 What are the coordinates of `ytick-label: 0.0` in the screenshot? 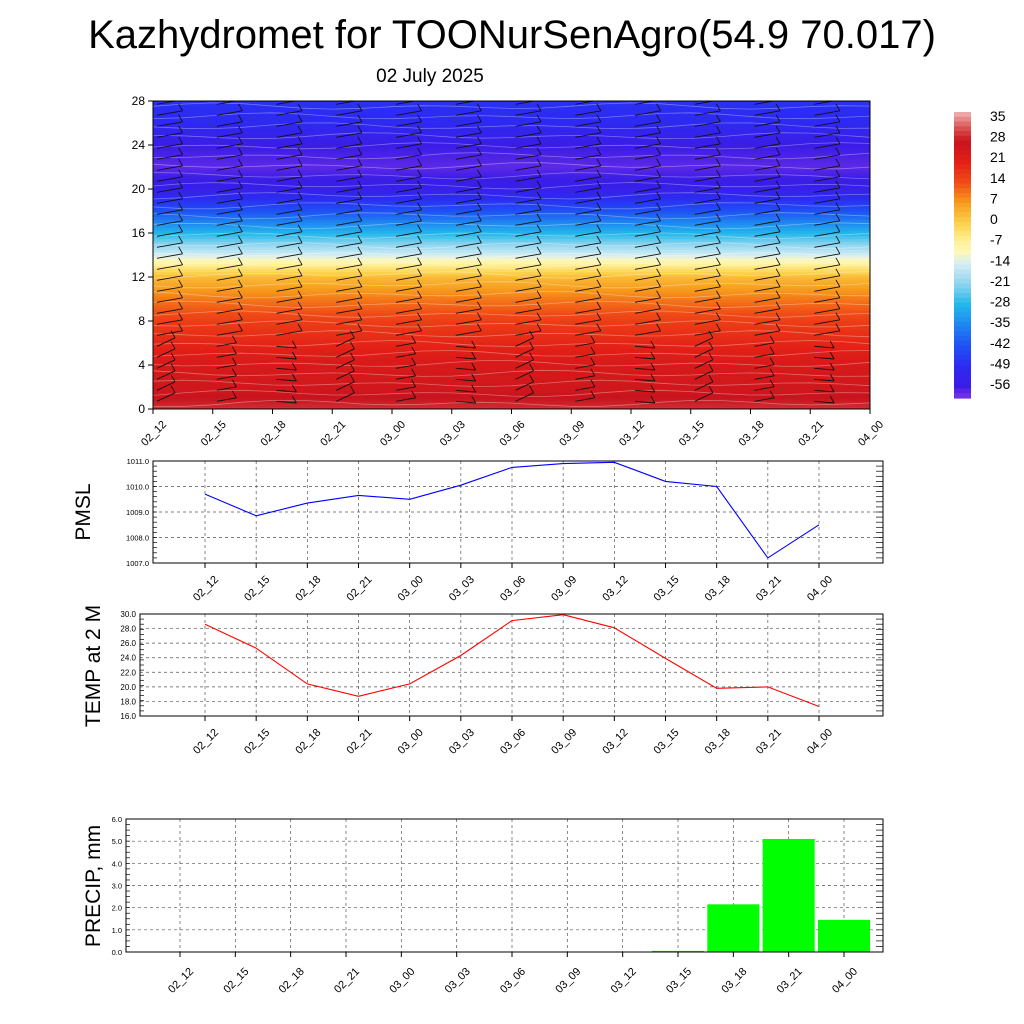 It's located at (117, 952).